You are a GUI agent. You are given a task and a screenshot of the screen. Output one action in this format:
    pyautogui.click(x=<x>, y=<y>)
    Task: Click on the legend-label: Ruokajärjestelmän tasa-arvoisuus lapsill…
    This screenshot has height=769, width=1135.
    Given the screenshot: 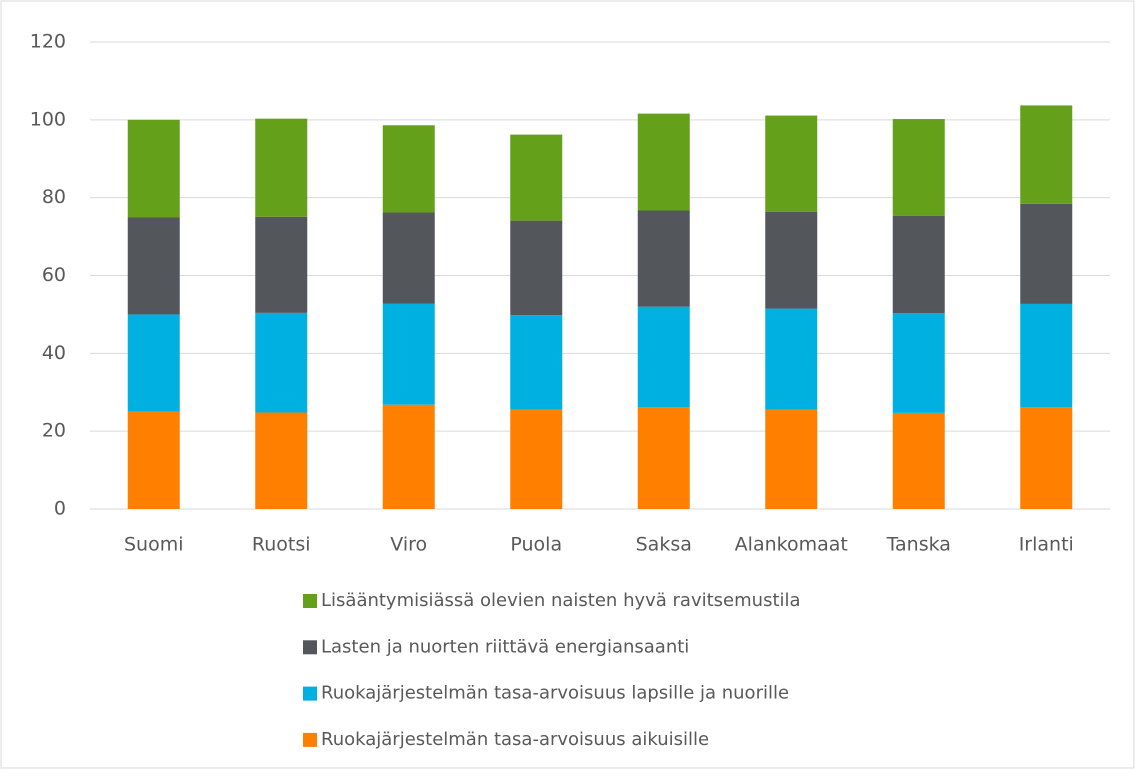 What is the action you would take?
    pyautogui.click(x=555, y=693)
    